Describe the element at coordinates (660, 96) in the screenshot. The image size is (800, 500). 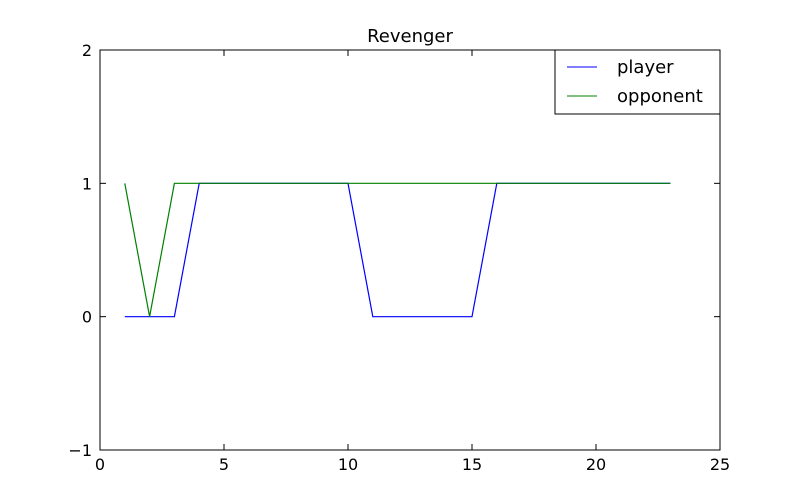
I see `legend-label-opponent: opponent` at that location.